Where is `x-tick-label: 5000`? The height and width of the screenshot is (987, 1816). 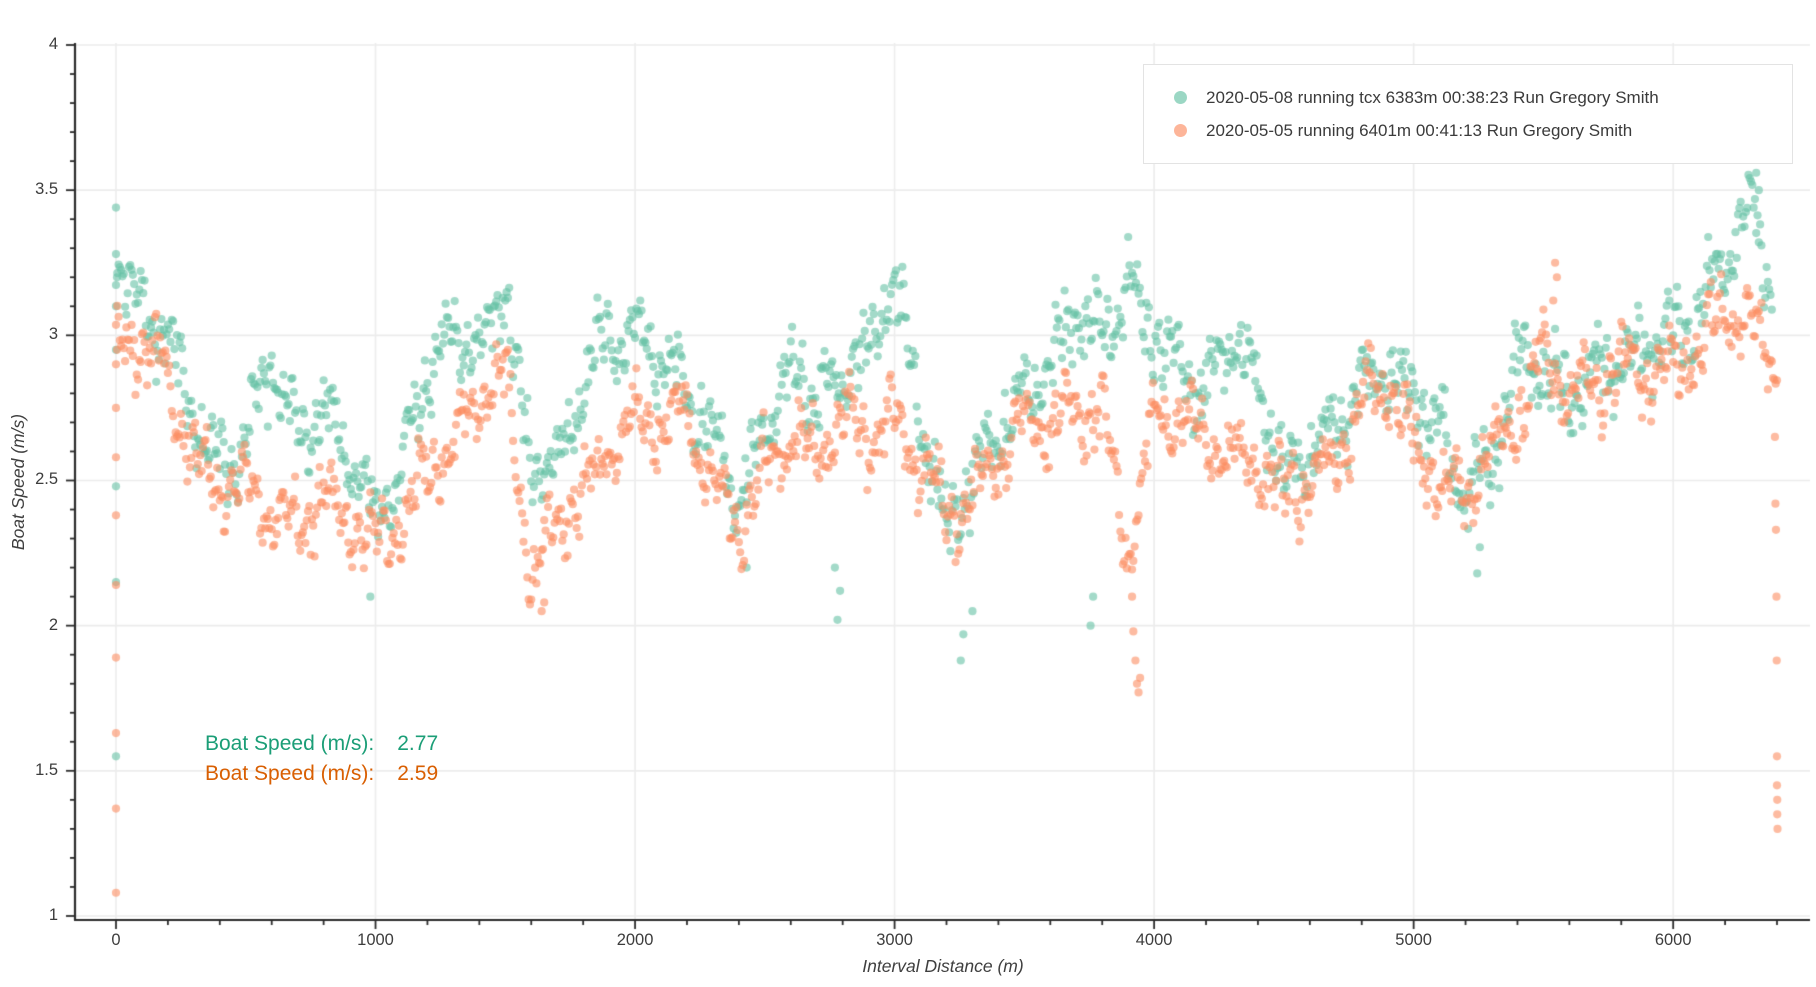
x-tick-label: 5000 is located at coordinates (1413, 940).